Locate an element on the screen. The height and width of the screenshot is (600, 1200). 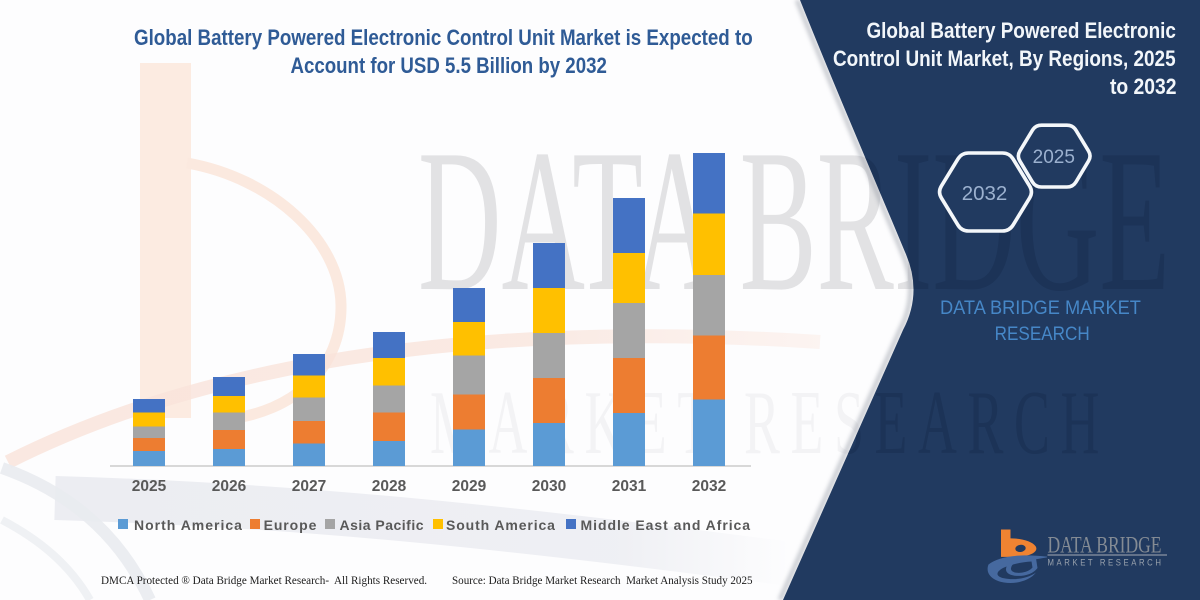
svg-text: 2032 is located at coordinates (985, 193).